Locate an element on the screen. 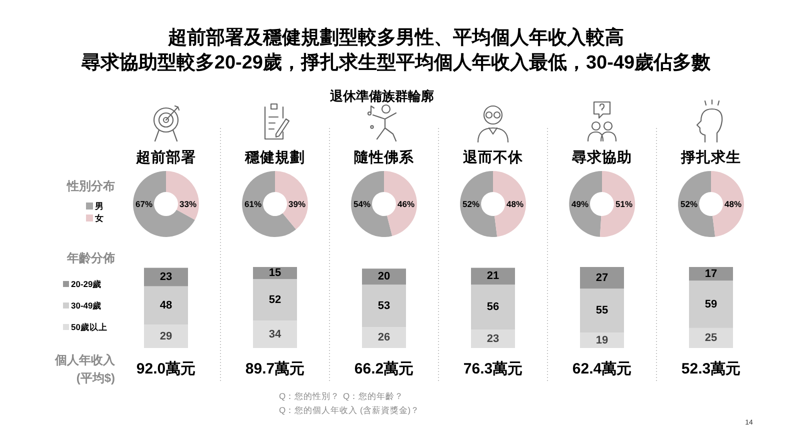  title: 退而不休 is located at coordinates (493, 158).